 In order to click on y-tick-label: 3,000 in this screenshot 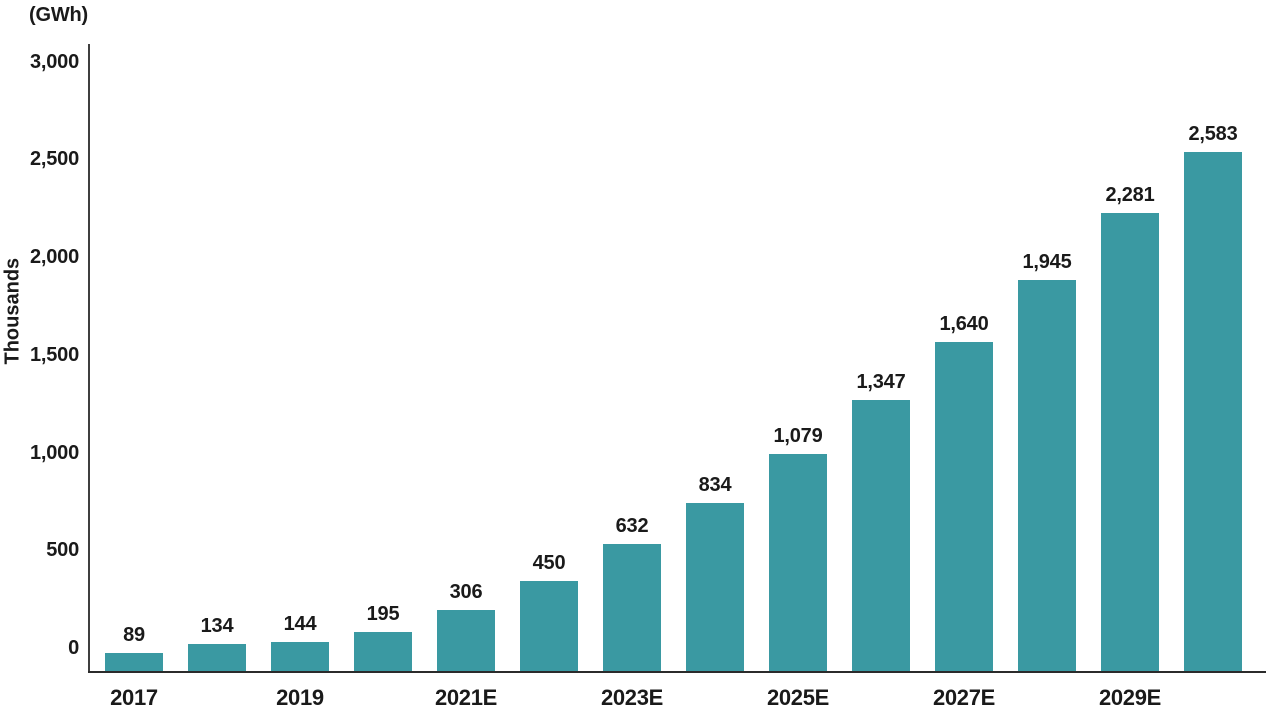, I will do `click(54, 61)`.